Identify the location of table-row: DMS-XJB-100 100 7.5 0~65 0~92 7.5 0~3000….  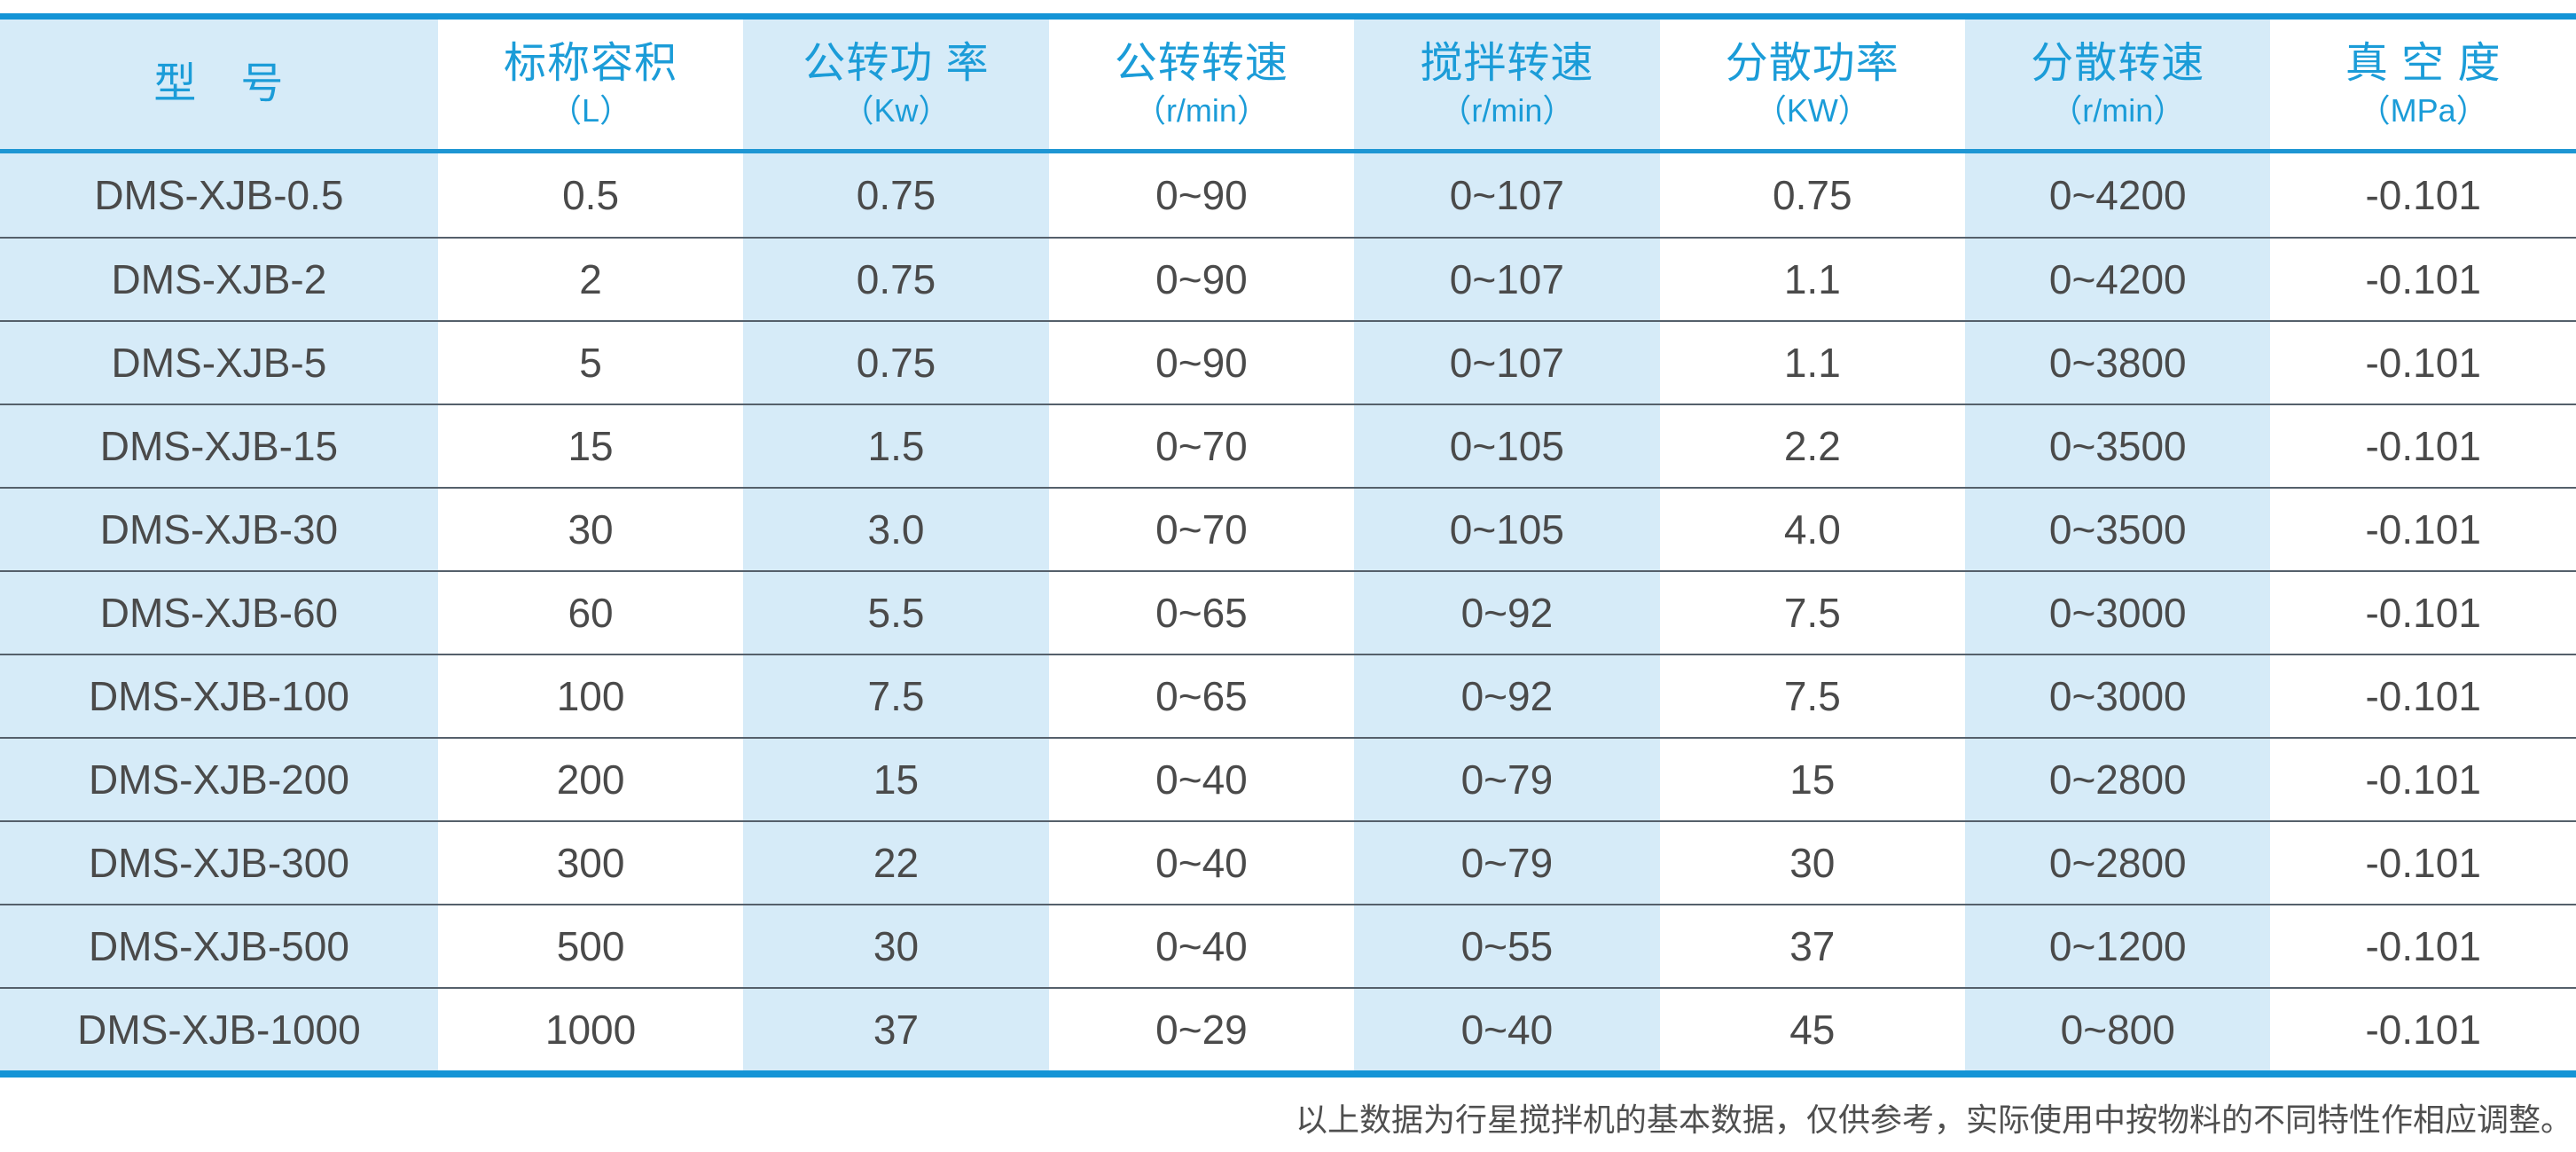
(1288, 696).